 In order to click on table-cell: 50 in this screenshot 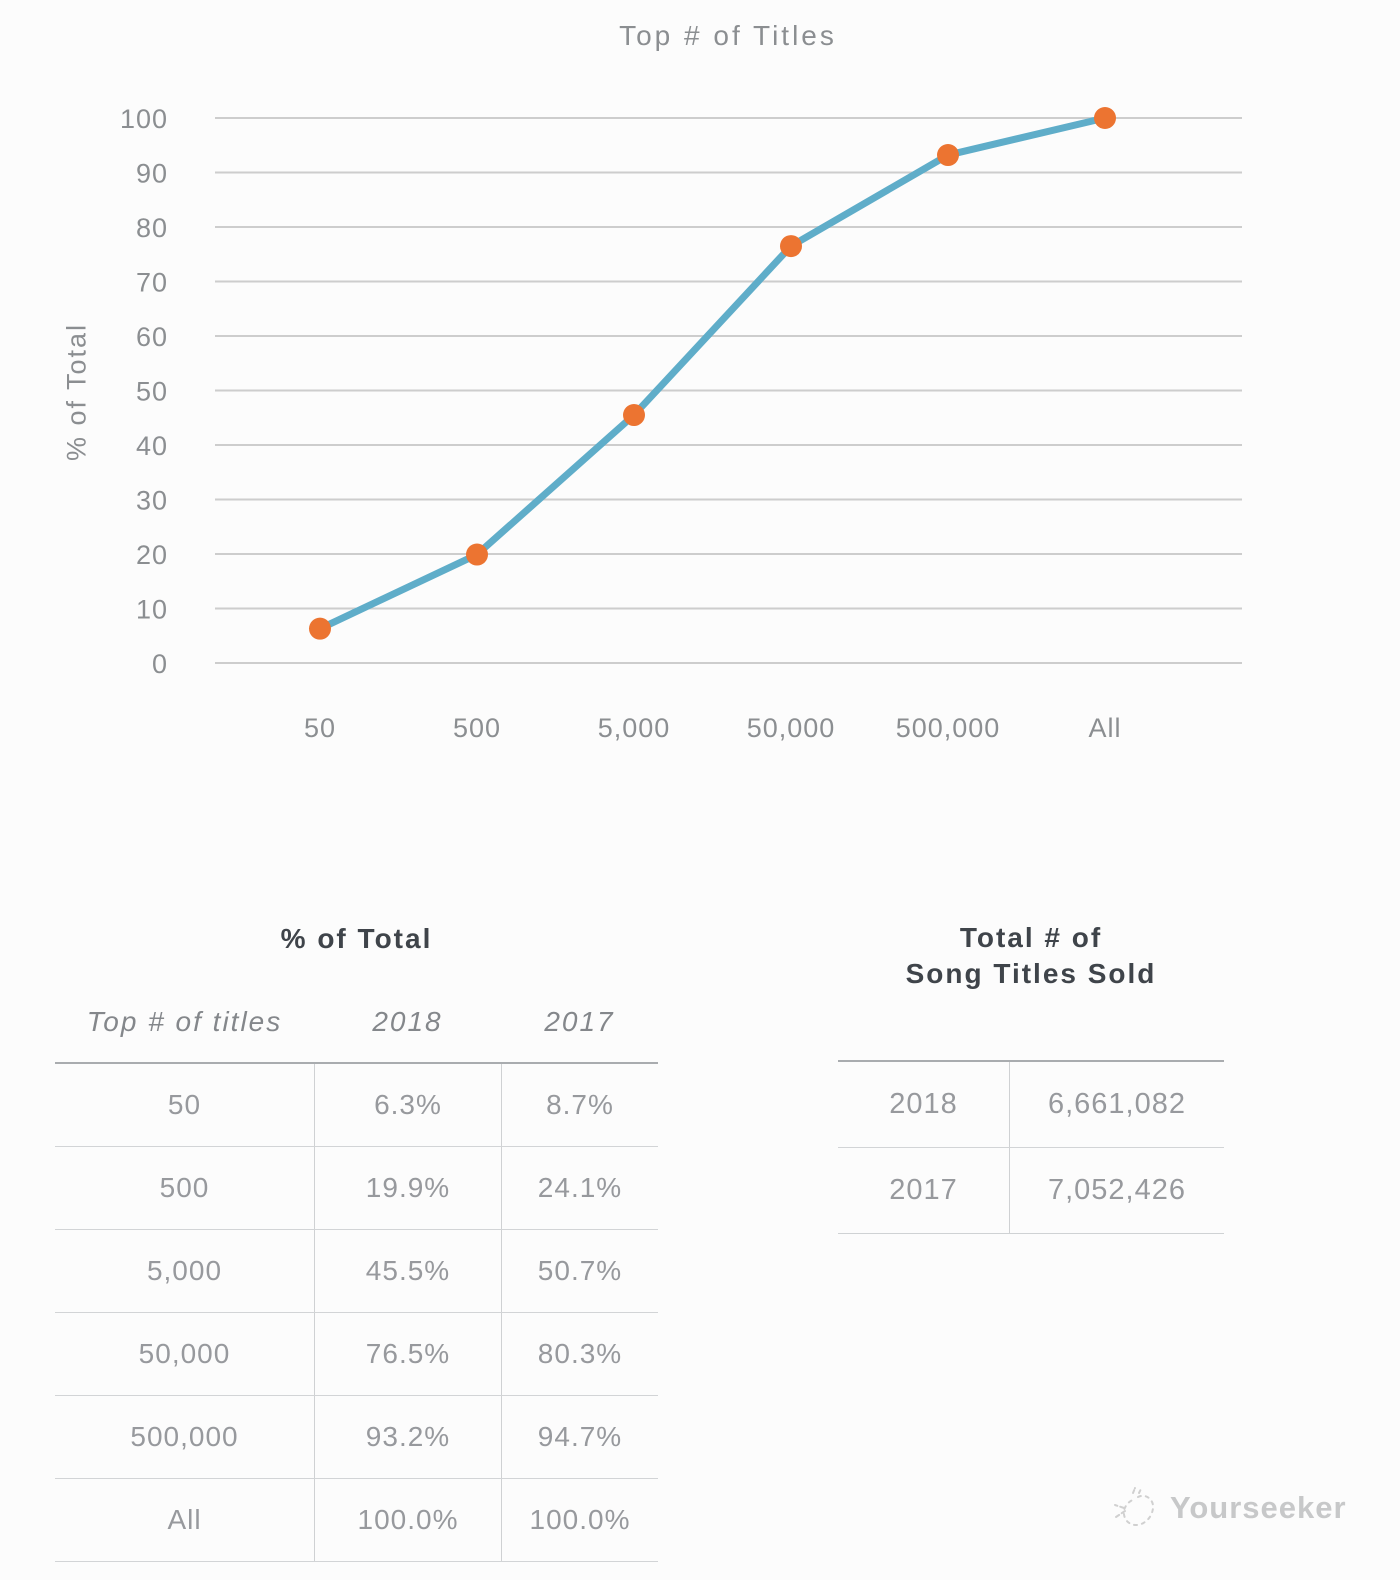, I will do `click(184, 1104)`.